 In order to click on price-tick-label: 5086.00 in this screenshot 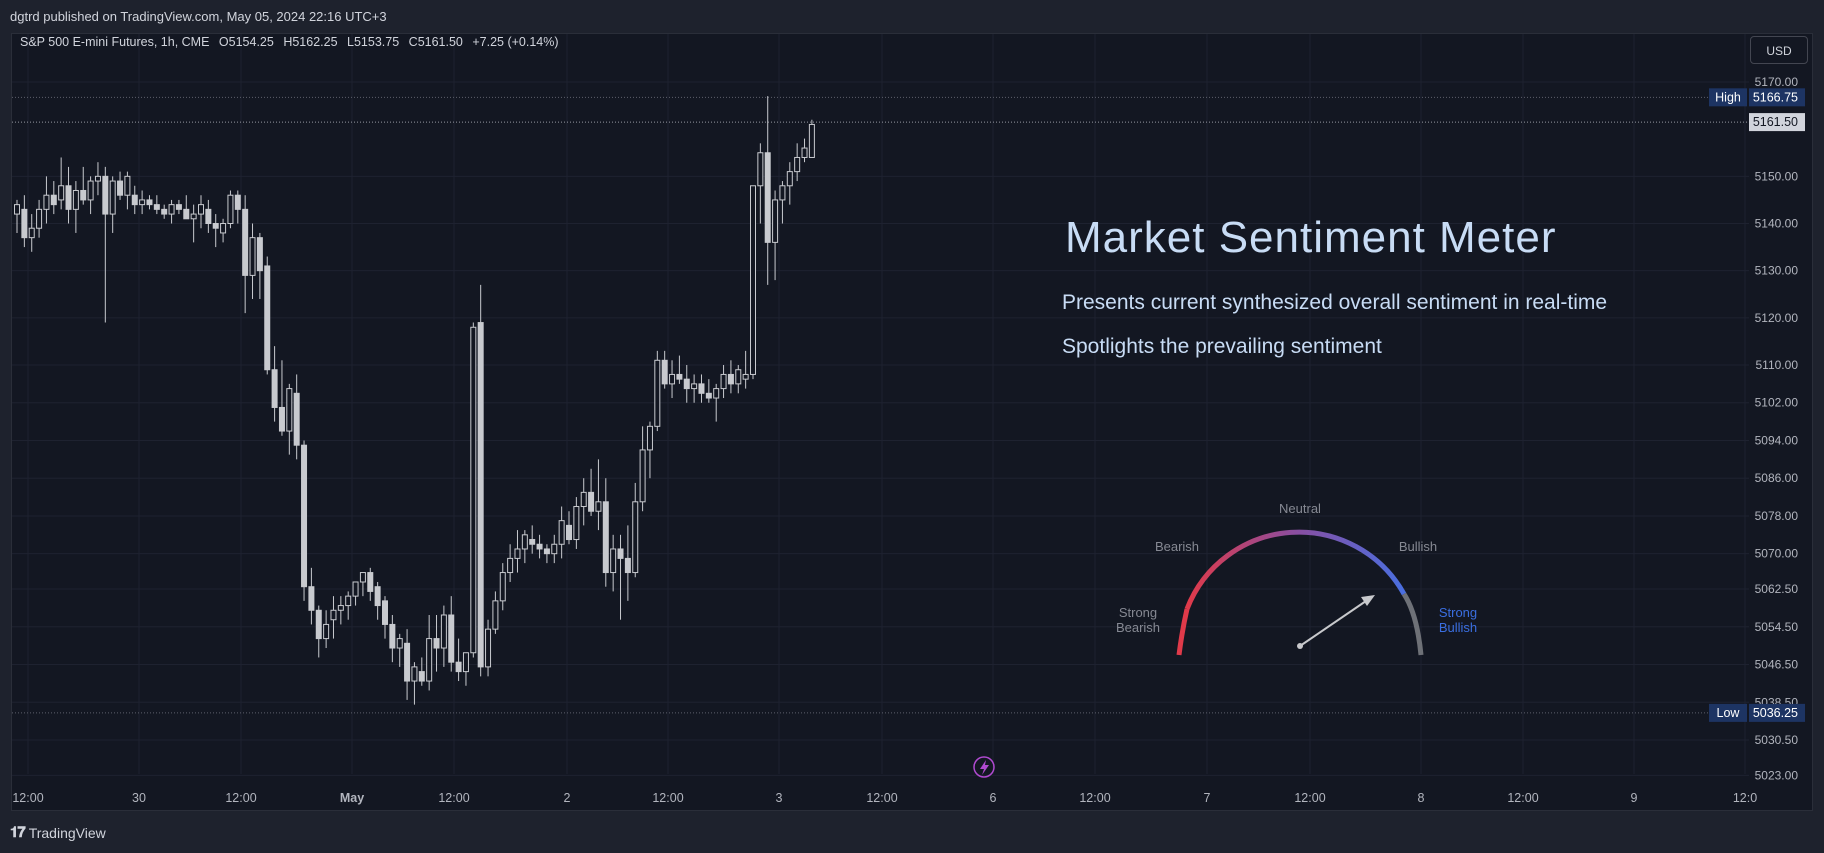, I will do `click(1777, 478)`.